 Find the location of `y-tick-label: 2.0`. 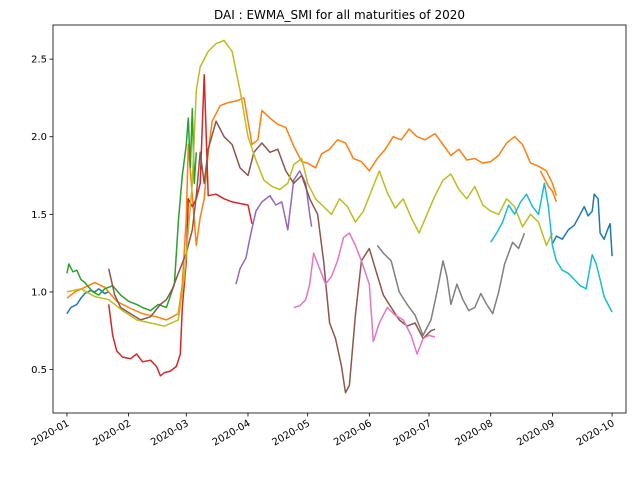

y-tick-label: 2.0 is located at coordinates (39, 137).